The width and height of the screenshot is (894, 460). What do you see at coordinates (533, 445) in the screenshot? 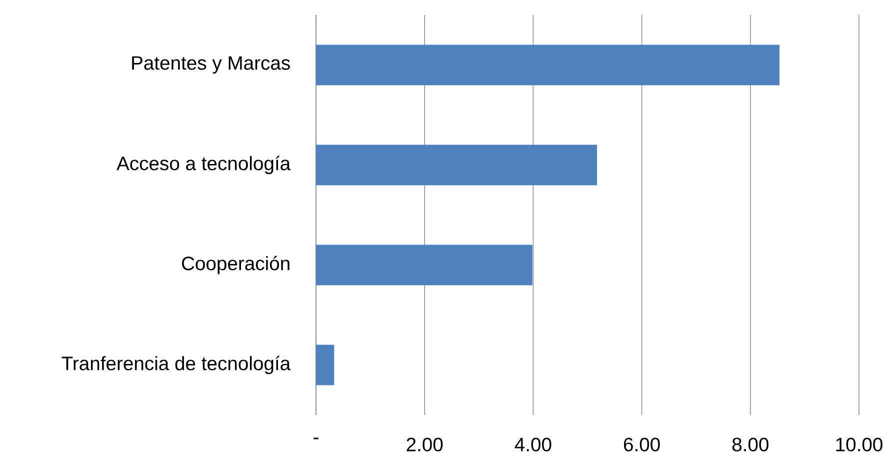
I see `x-tick-label: 4.00` at bounding box center [533, 445].